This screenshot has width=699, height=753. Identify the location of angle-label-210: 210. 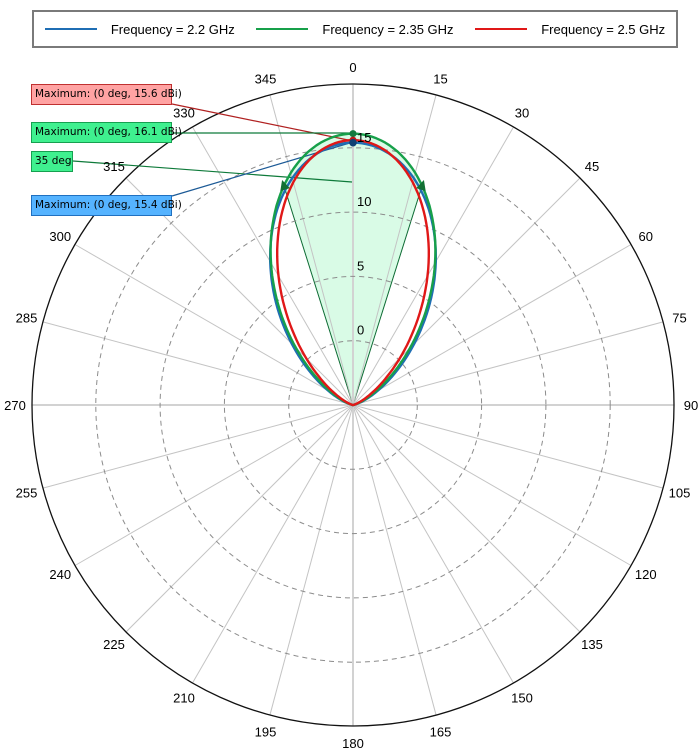
(184, 698).